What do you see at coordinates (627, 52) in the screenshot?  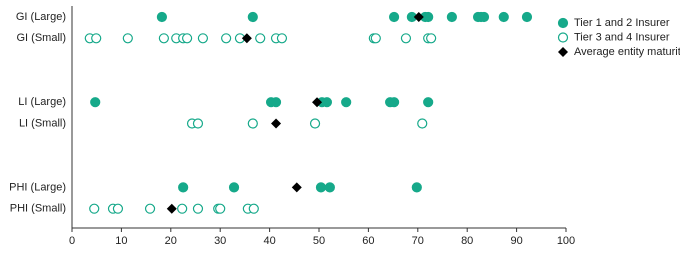 I see `legend-label: Average entity maturity` at bounding box center [627, 52].